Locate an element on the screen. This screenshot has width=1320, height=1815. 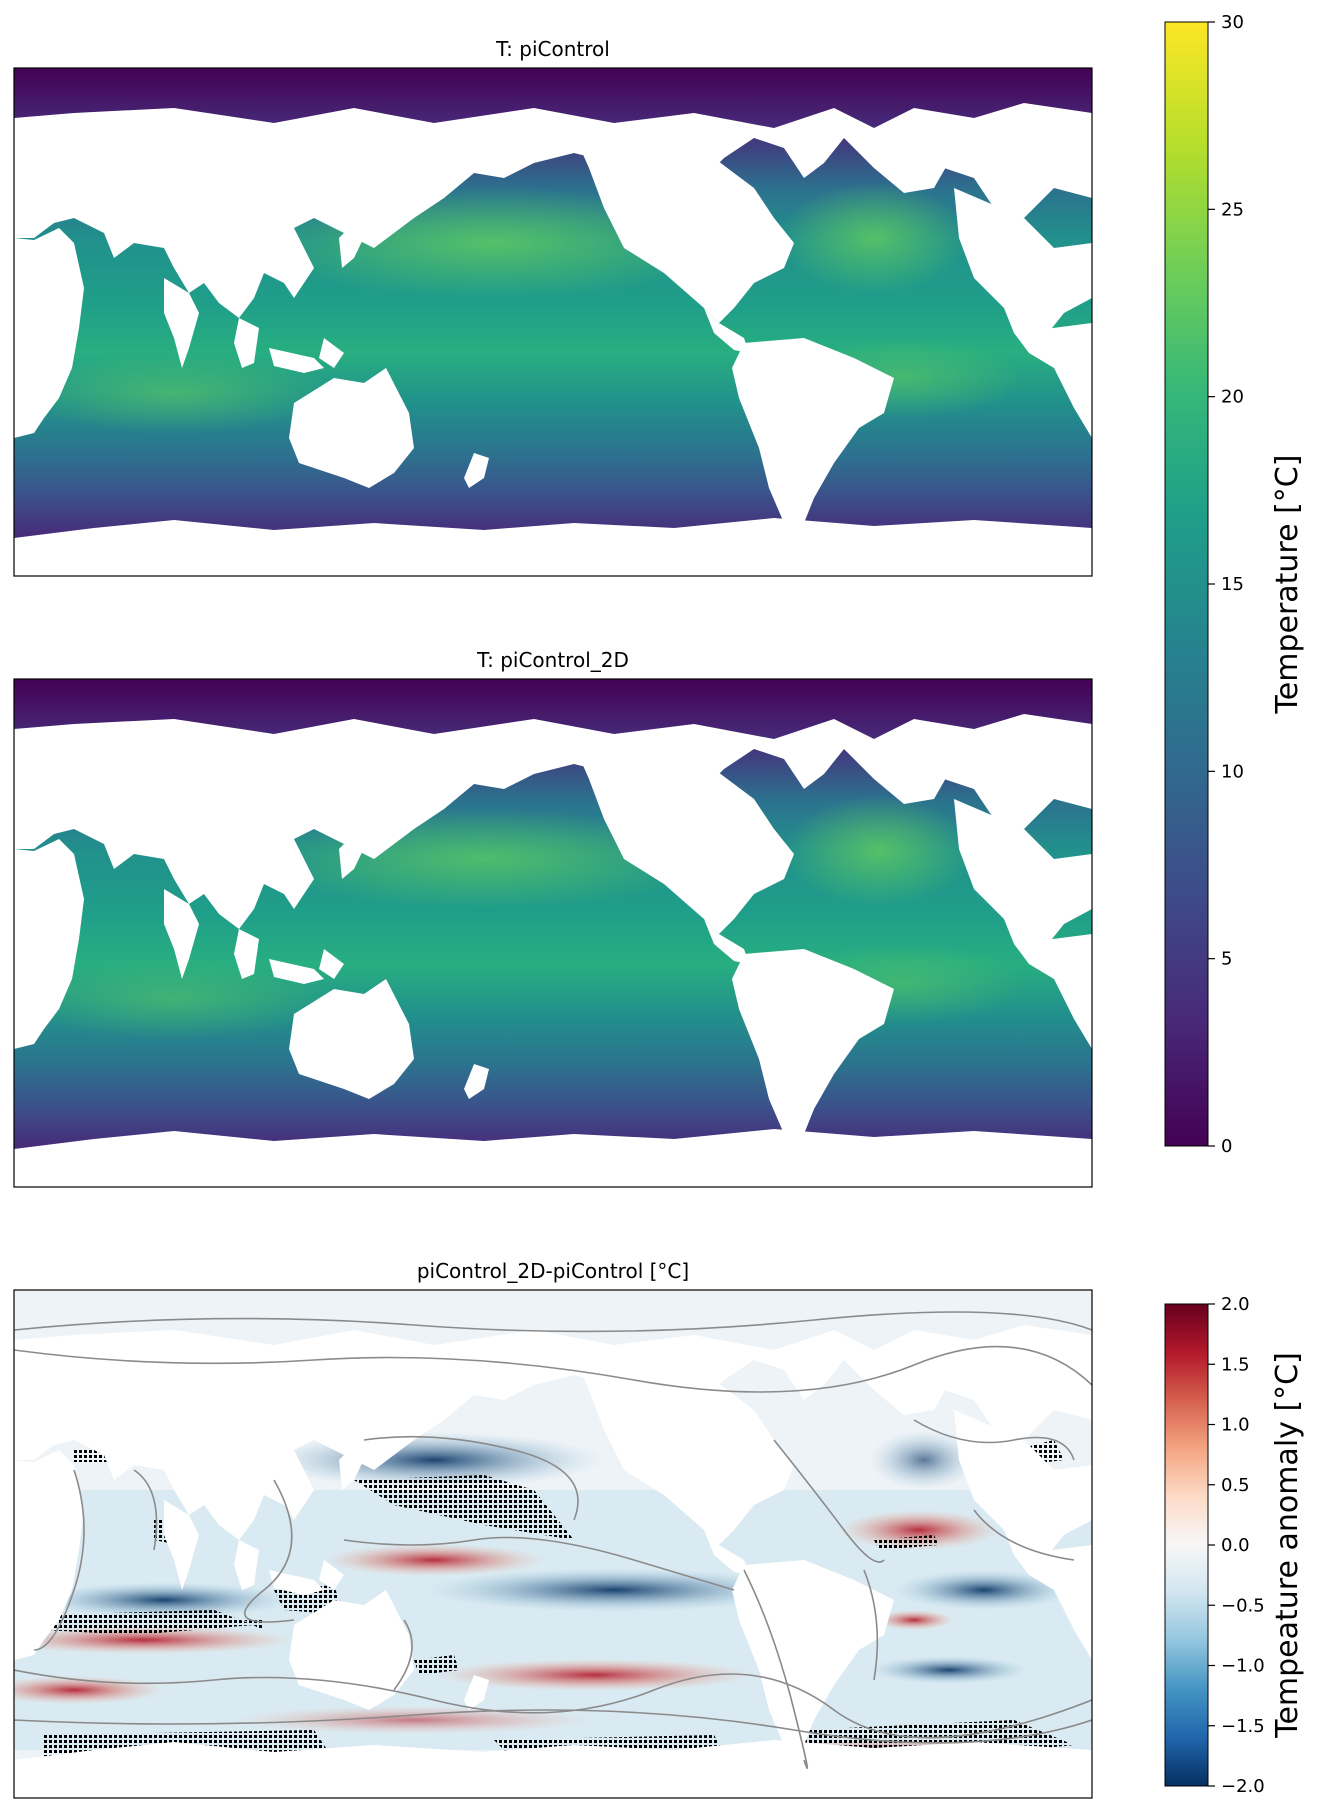
colorbar-anomaly-tick-label: −1.0 is located at coordinates (1243, 1666).